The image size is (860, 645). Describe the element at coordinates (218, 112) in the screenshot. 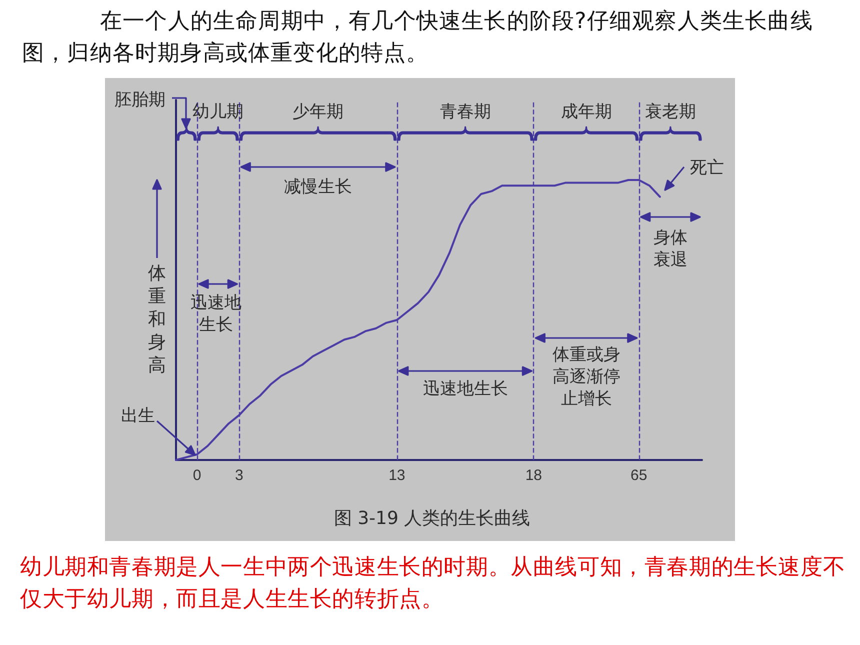

I see `text: 幼儿期` at that location.